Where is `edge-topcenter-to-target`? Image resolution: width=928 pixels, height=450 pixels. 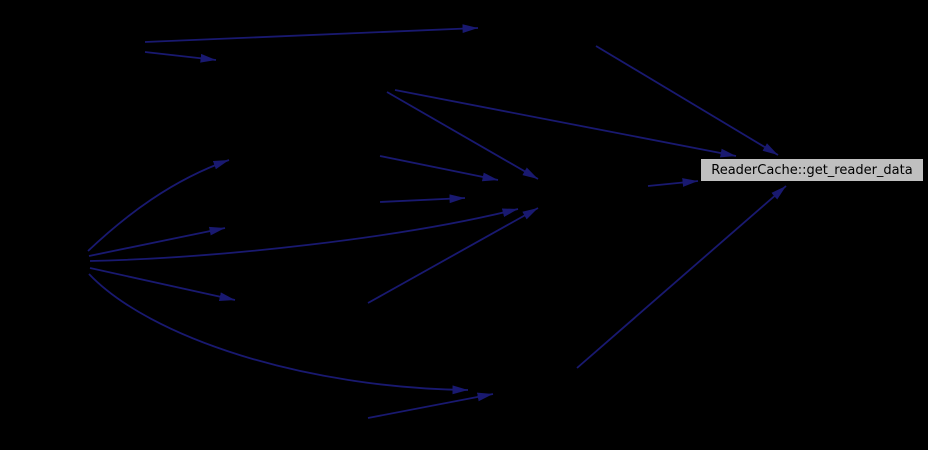 edge-topcenter-to-target is located at coordinates (687, 100).